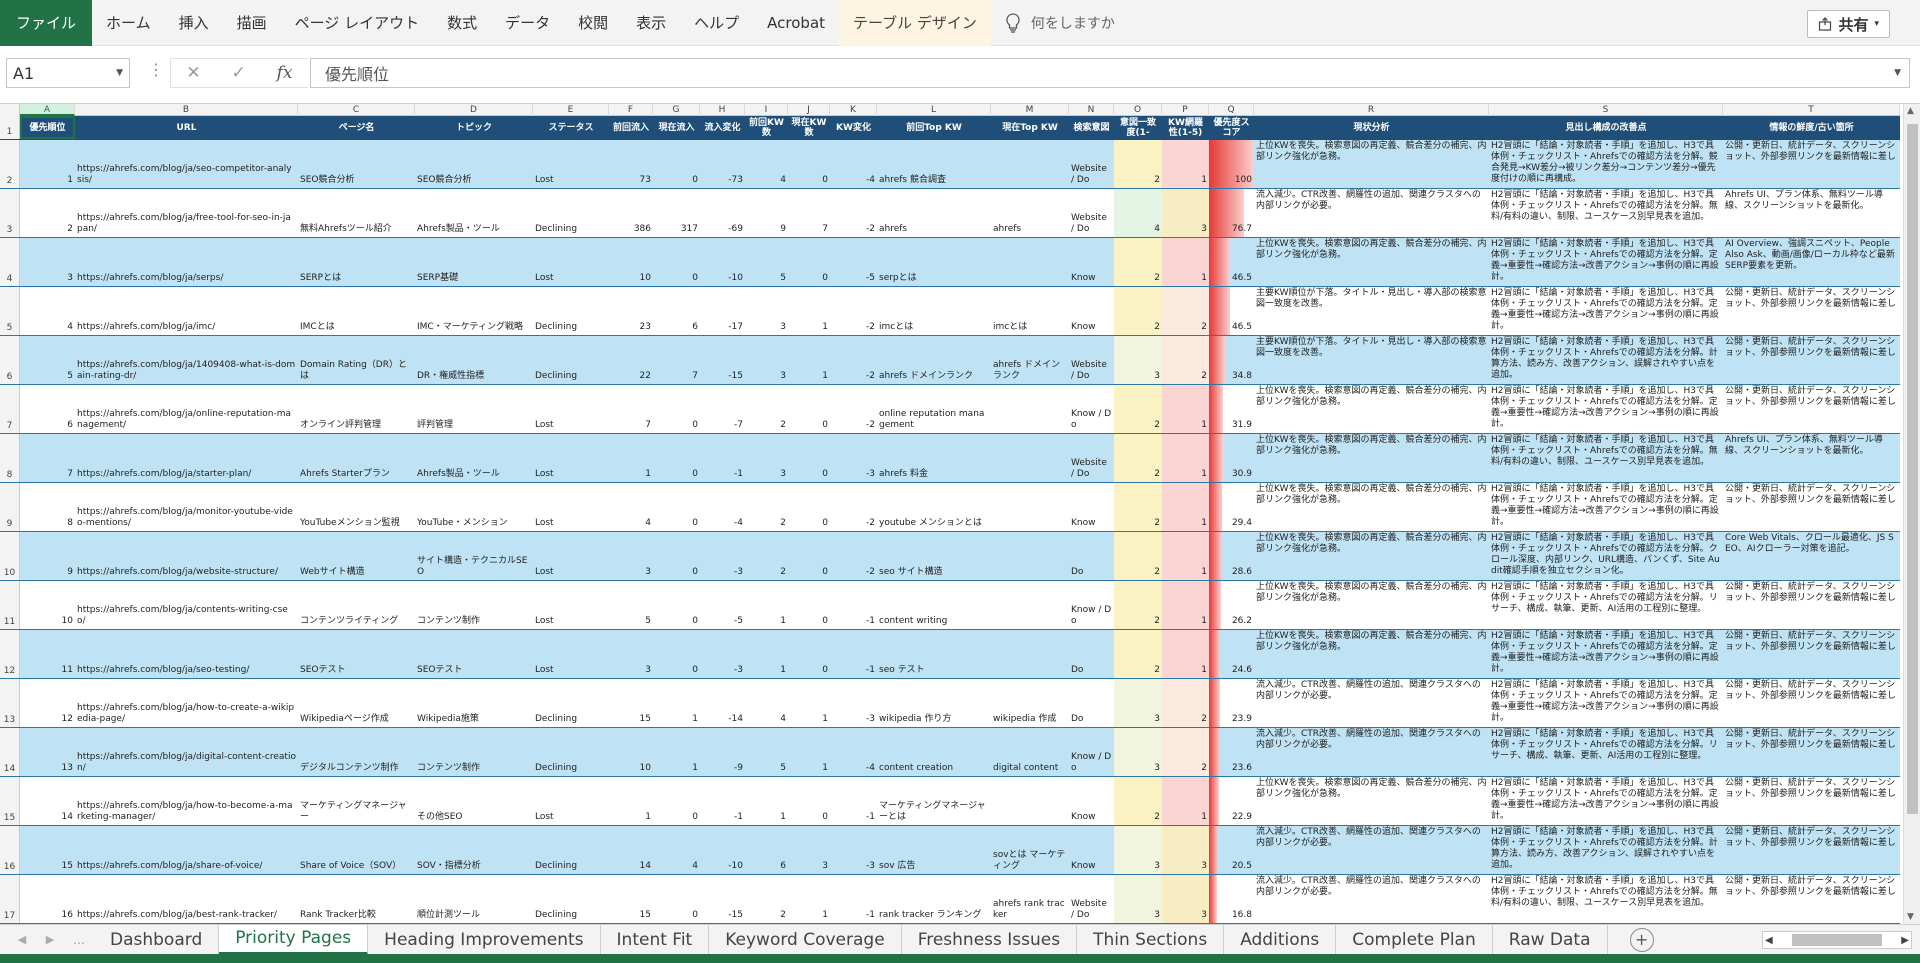  Describe the element at coordinates (766, 110) in the screenshot. I see `column-header-i: I` at that location.